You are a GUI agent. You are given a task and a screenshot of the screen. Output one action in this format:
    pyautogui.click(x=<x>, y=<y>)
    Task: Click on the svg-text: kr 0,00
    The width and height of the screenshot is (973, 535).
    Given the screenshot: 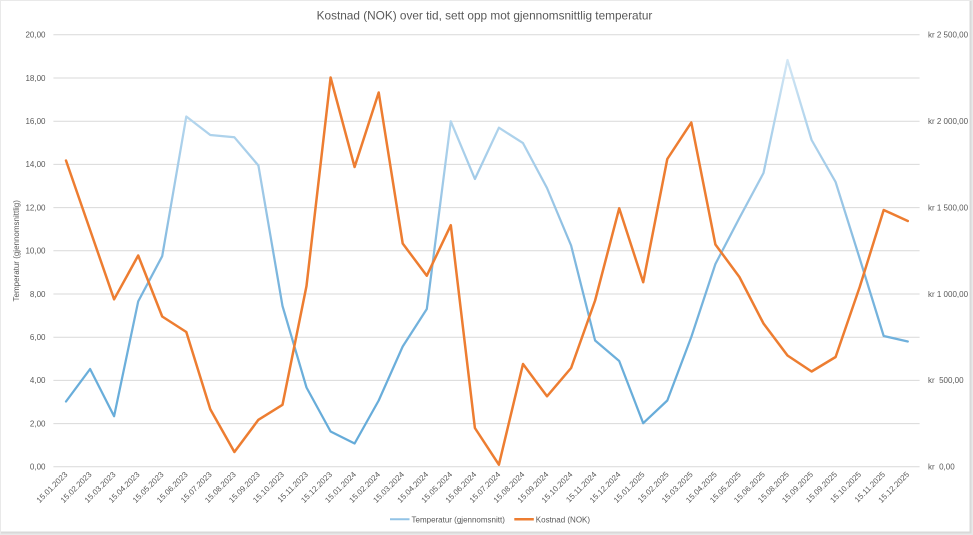 What is the action you would take?
    pyautogui.click(x=941, y=467)
    